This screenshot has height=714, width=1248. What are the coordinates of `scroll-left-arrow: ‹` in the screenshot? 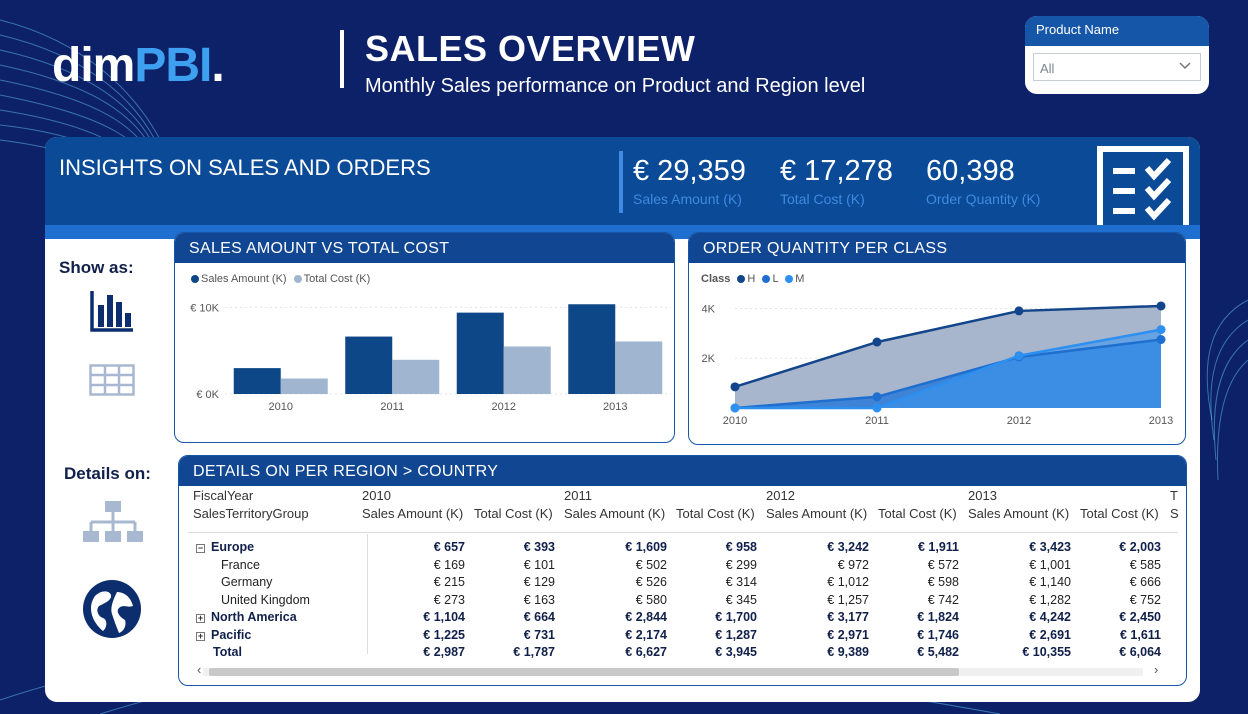 It's located at (199, 669).